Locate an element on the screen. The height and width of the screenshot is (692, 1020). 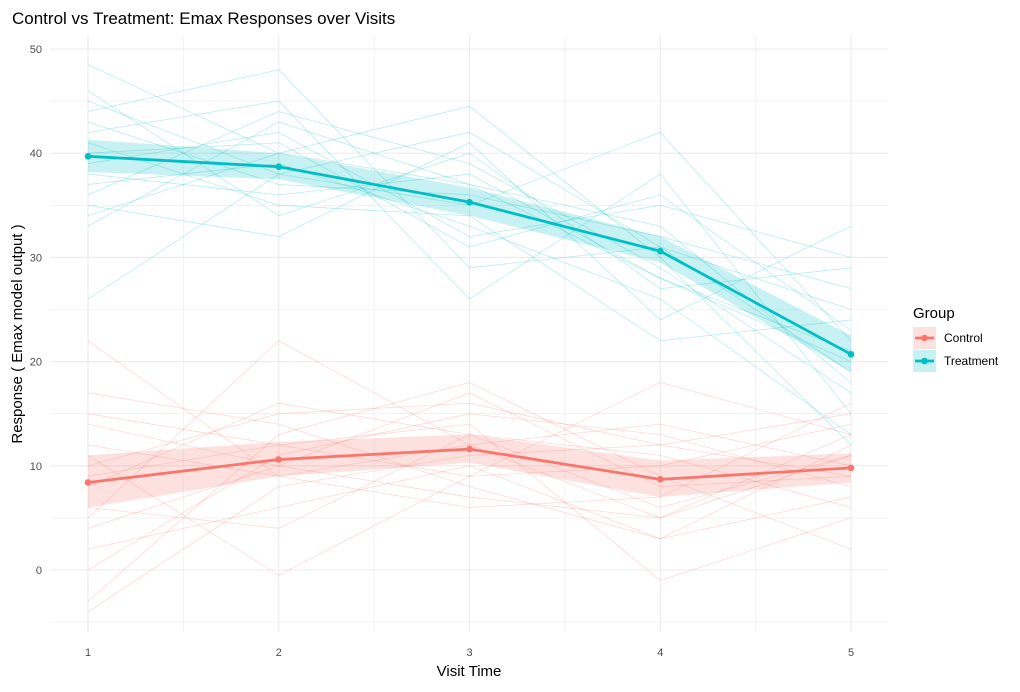
y-tick-label: 50 is located at coordinates (36, 50).